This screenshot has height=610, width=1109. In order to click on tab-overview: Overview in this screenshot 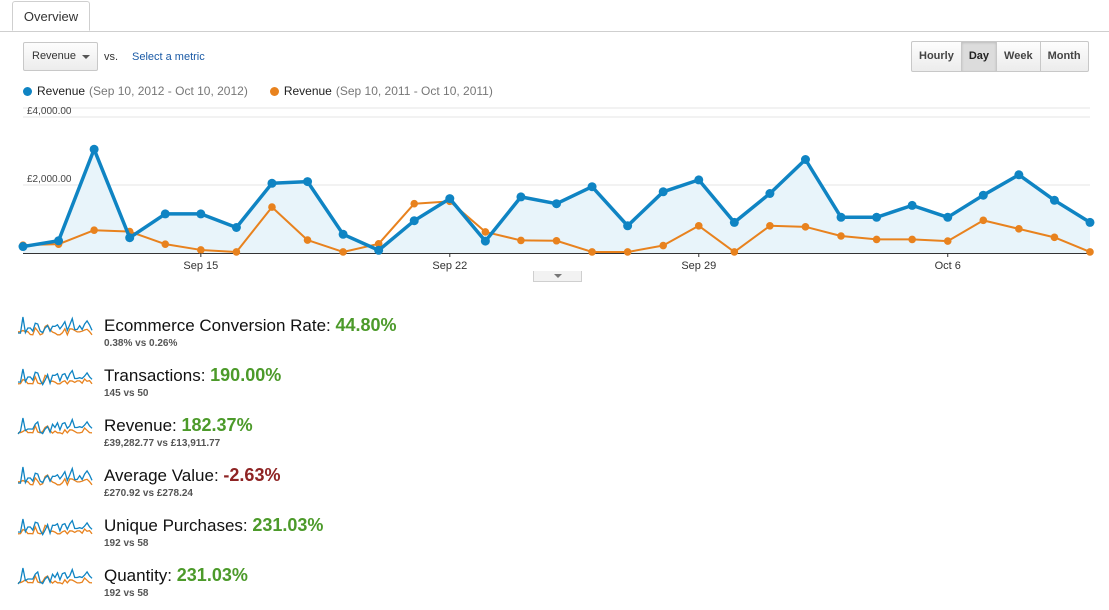, I will do `click(51, 16)`.